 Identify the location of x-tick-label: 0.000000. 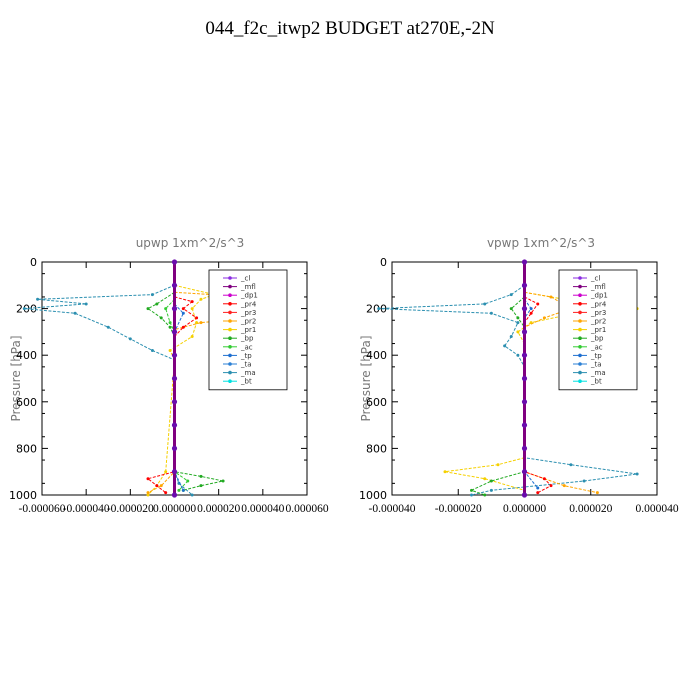
(524, 509).